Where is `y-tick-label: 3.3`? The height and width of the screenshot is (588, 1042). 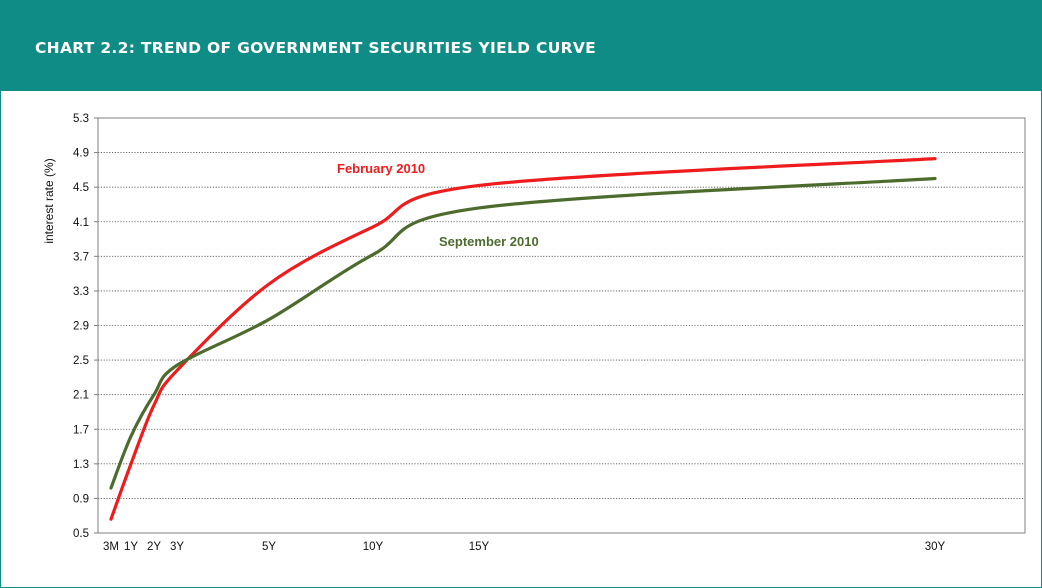 y-tick-label: 3.3 is located at coordinates (81, 292).